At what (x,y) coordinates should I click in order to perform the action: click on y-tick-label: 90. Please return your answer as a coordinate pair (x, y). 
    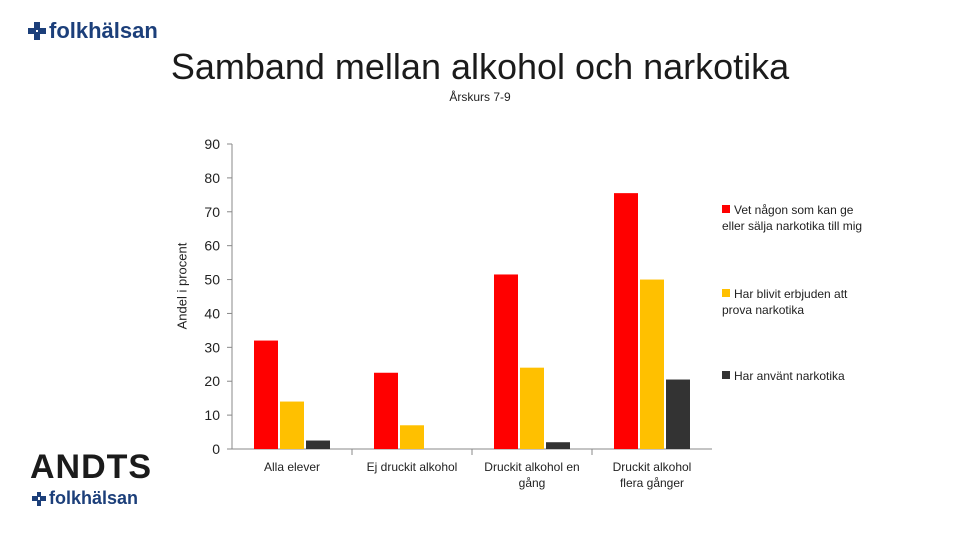
    Looking at the image, I should click on (212, 144).